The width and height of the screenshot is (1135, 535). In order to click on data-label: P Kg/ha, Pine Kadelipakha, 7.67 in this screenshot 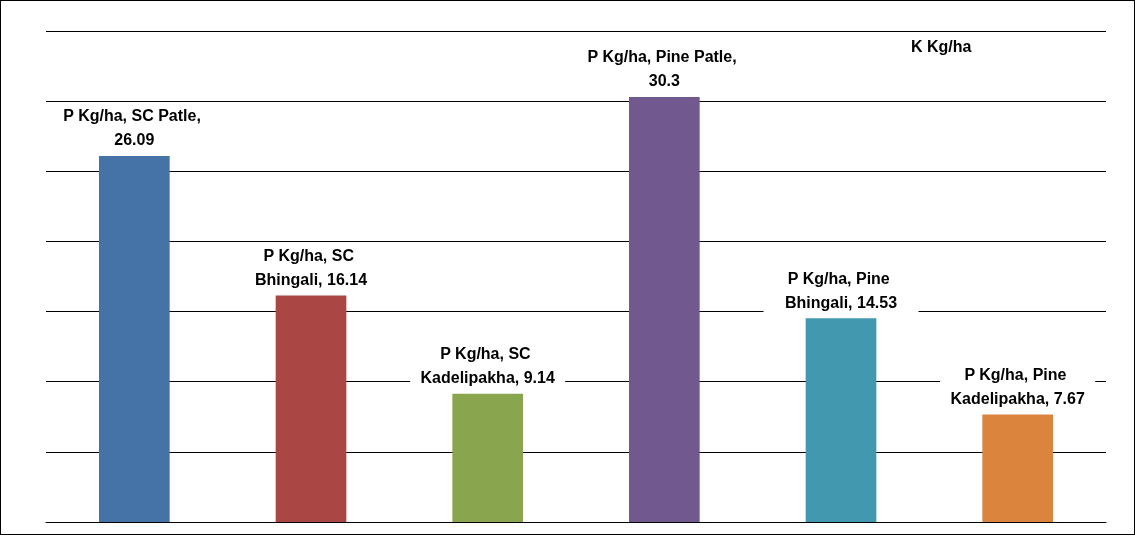, I will do `click(1017, 386)`.